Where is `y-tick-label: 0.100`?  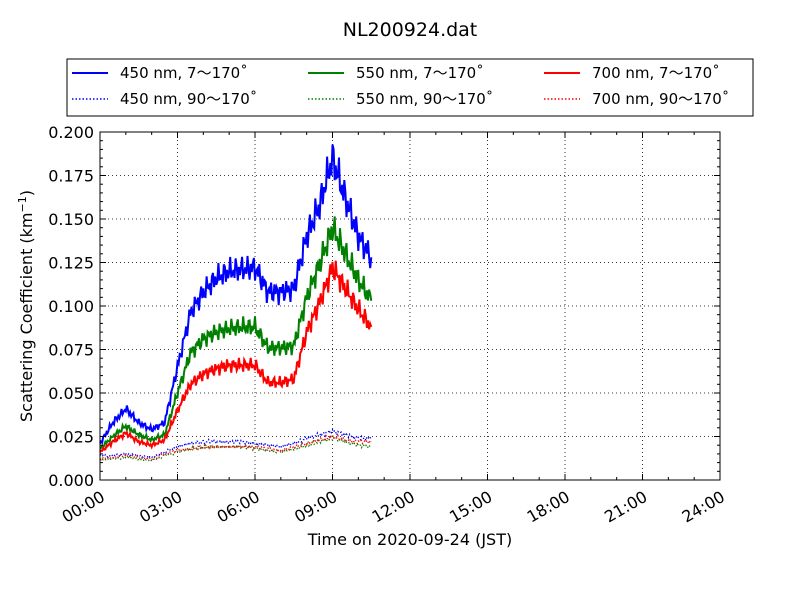 y-tick-label: 0.100 is located at coordinates (71, 306).